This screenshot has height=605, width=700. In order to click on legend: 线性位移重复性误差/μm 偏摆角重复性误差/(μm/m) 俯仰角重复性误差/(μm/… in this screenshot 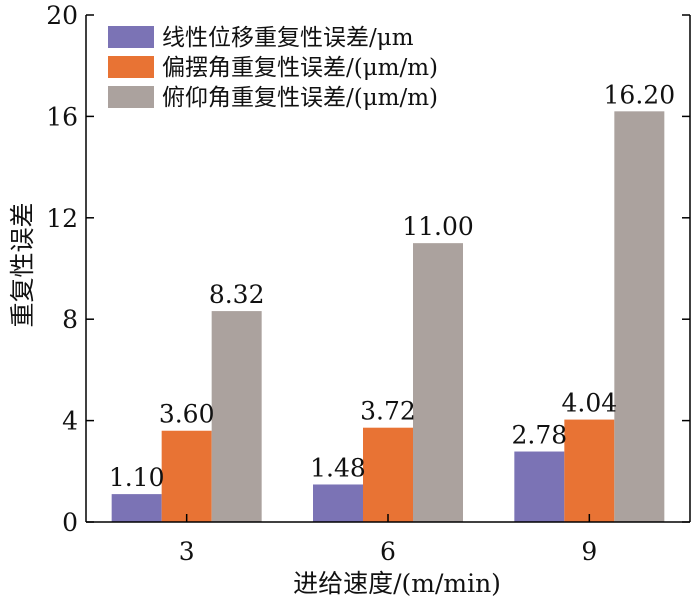, I will do `click(273, 68)`.